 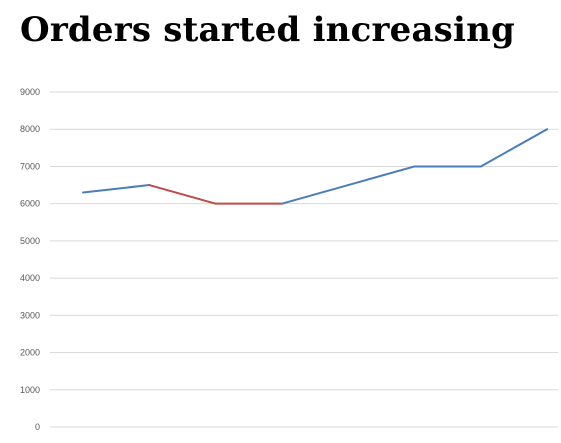 What do you see at coordinates (30, 241) in the screenshot?
I see `y-tick-label-5000: 5000` at bounding box center [30, 241].